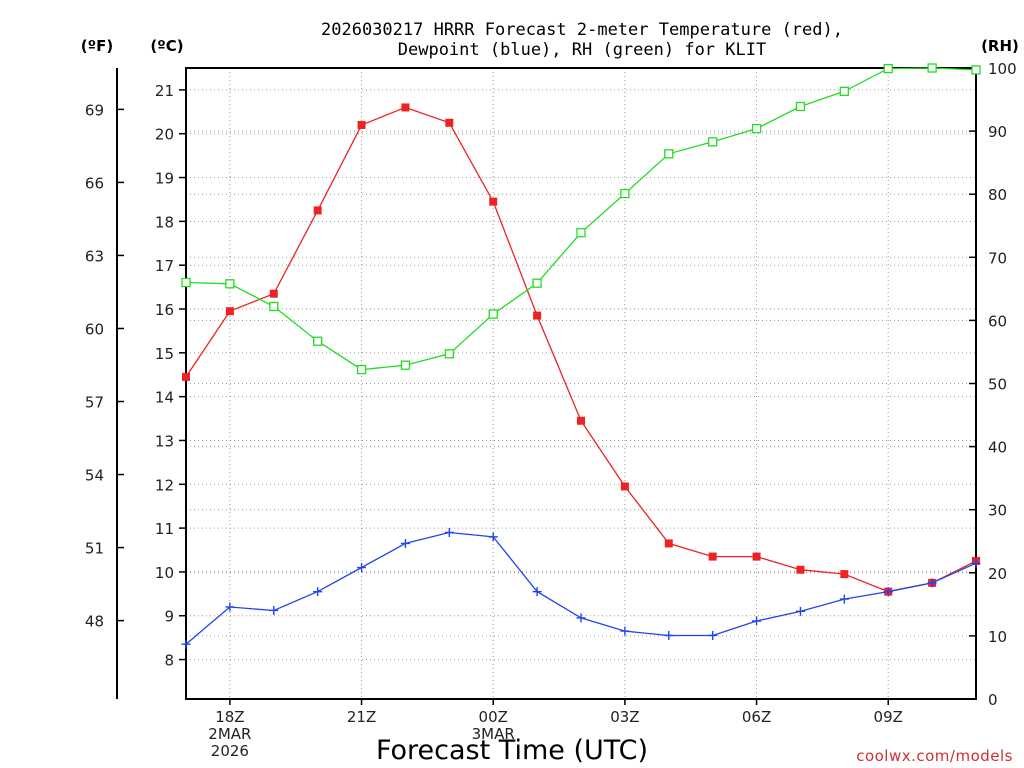 The width and height of the screenshot is (1024, 768). Describe the element at coordinates (166, 46) in the screenshot. I see `celsius-unit-label: (ºC)` at that location.